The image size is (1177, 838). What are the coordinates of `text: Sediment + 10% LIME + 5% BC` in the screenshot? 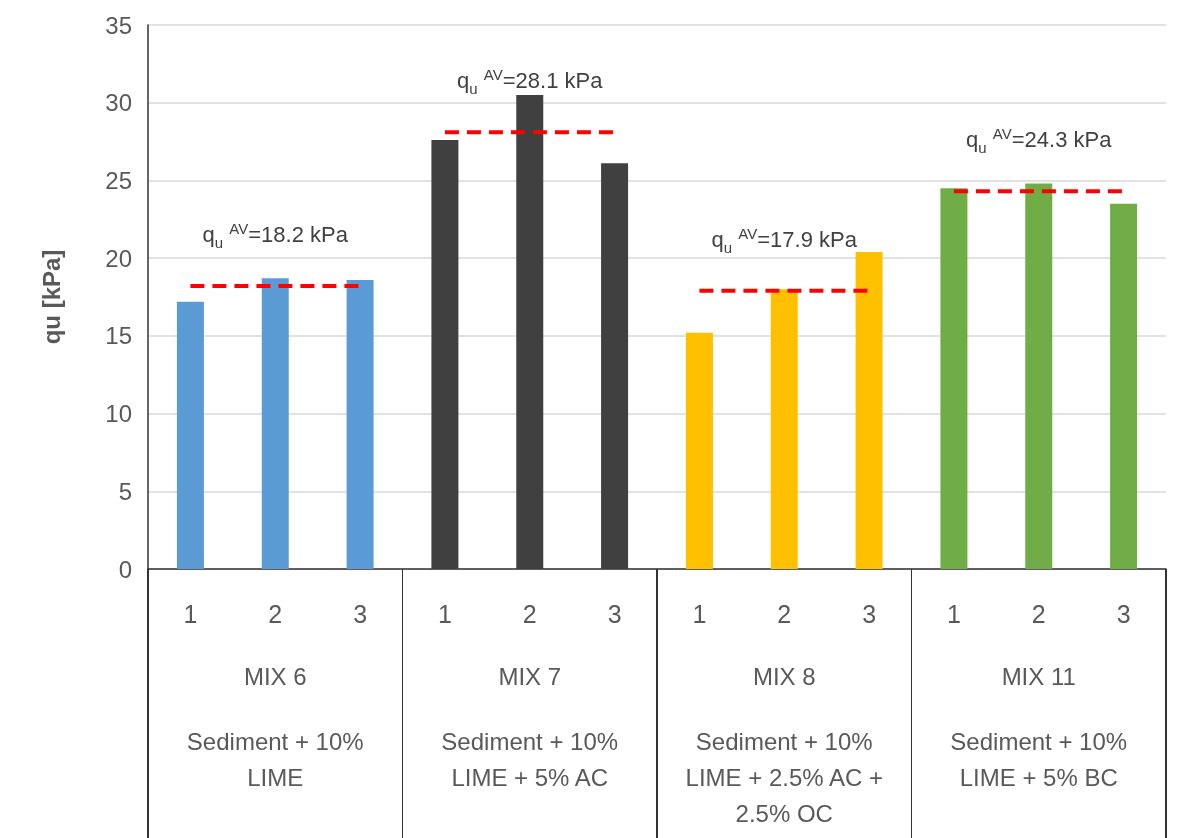 It's located at (1039, 760).